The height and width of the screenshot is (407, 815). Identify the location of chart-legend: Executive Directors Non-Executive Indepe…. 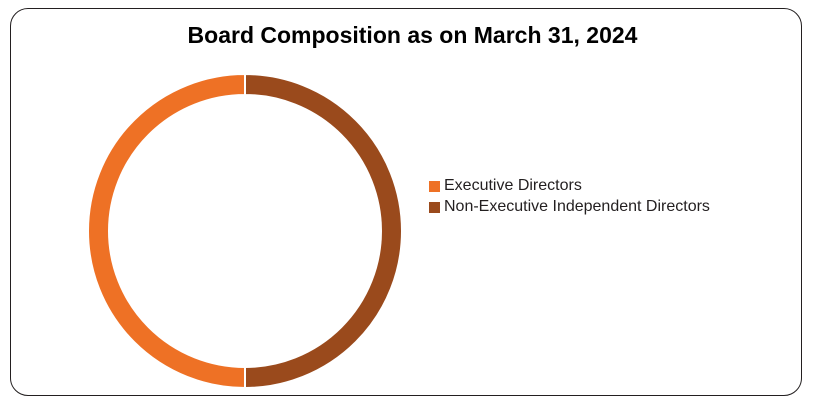
(569, 197).